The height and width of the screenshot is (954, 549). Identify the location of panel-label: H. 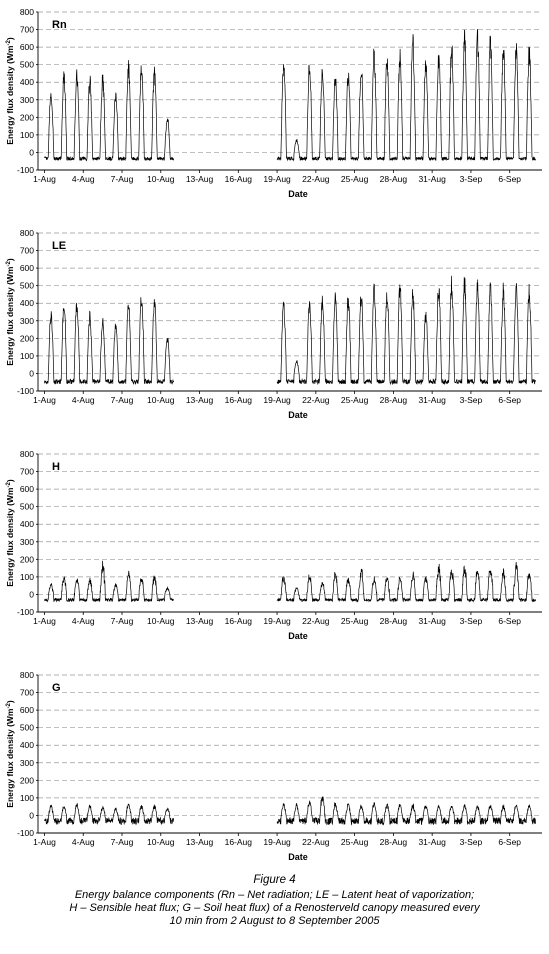
(56, 467).